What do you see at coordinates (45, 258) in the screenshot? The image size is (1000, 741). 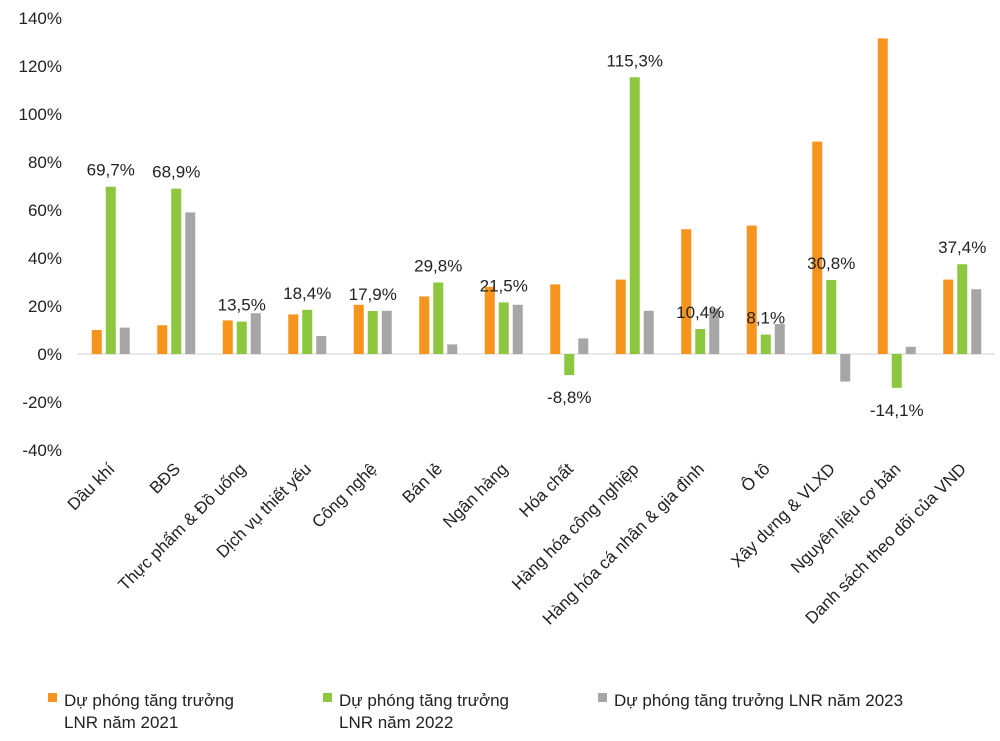 I see `y-tick-label: 40%` at bounding box center [45, 258].